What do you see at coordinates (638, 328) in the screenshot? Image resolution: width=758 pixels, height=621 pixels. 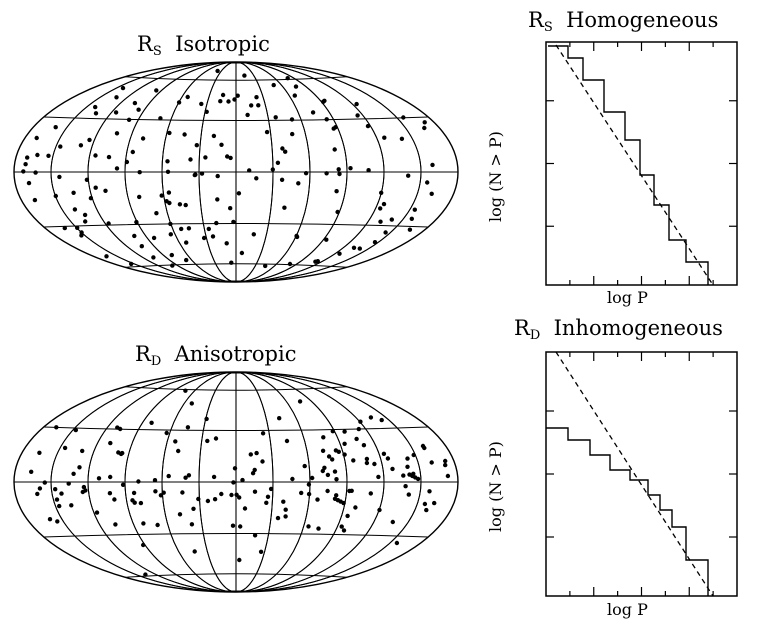 I see `title-text: Inhomogeneous` at bounding box center [638, 328].